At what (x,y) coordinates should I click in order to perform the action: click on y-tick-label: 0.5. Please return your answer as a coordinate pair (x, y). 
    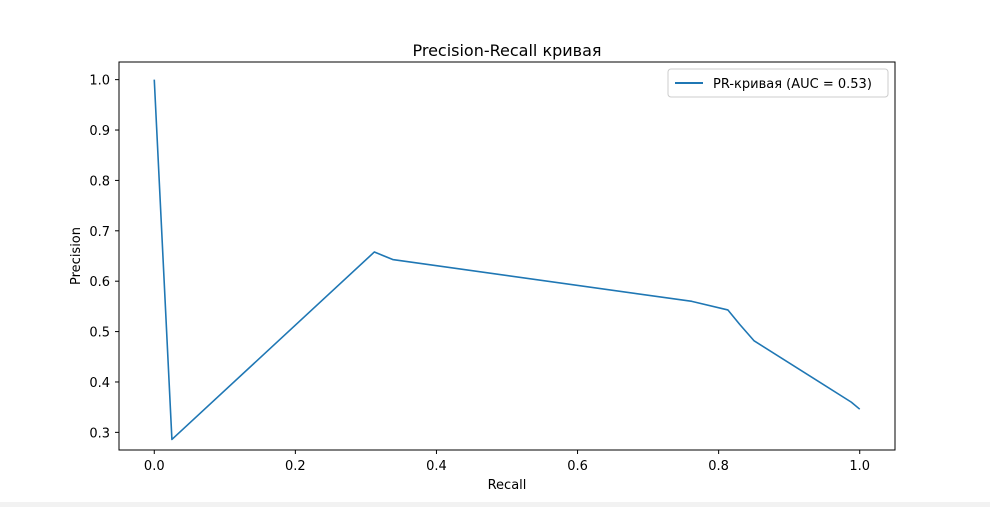
    Looking at the image, I should click on (99, 333).